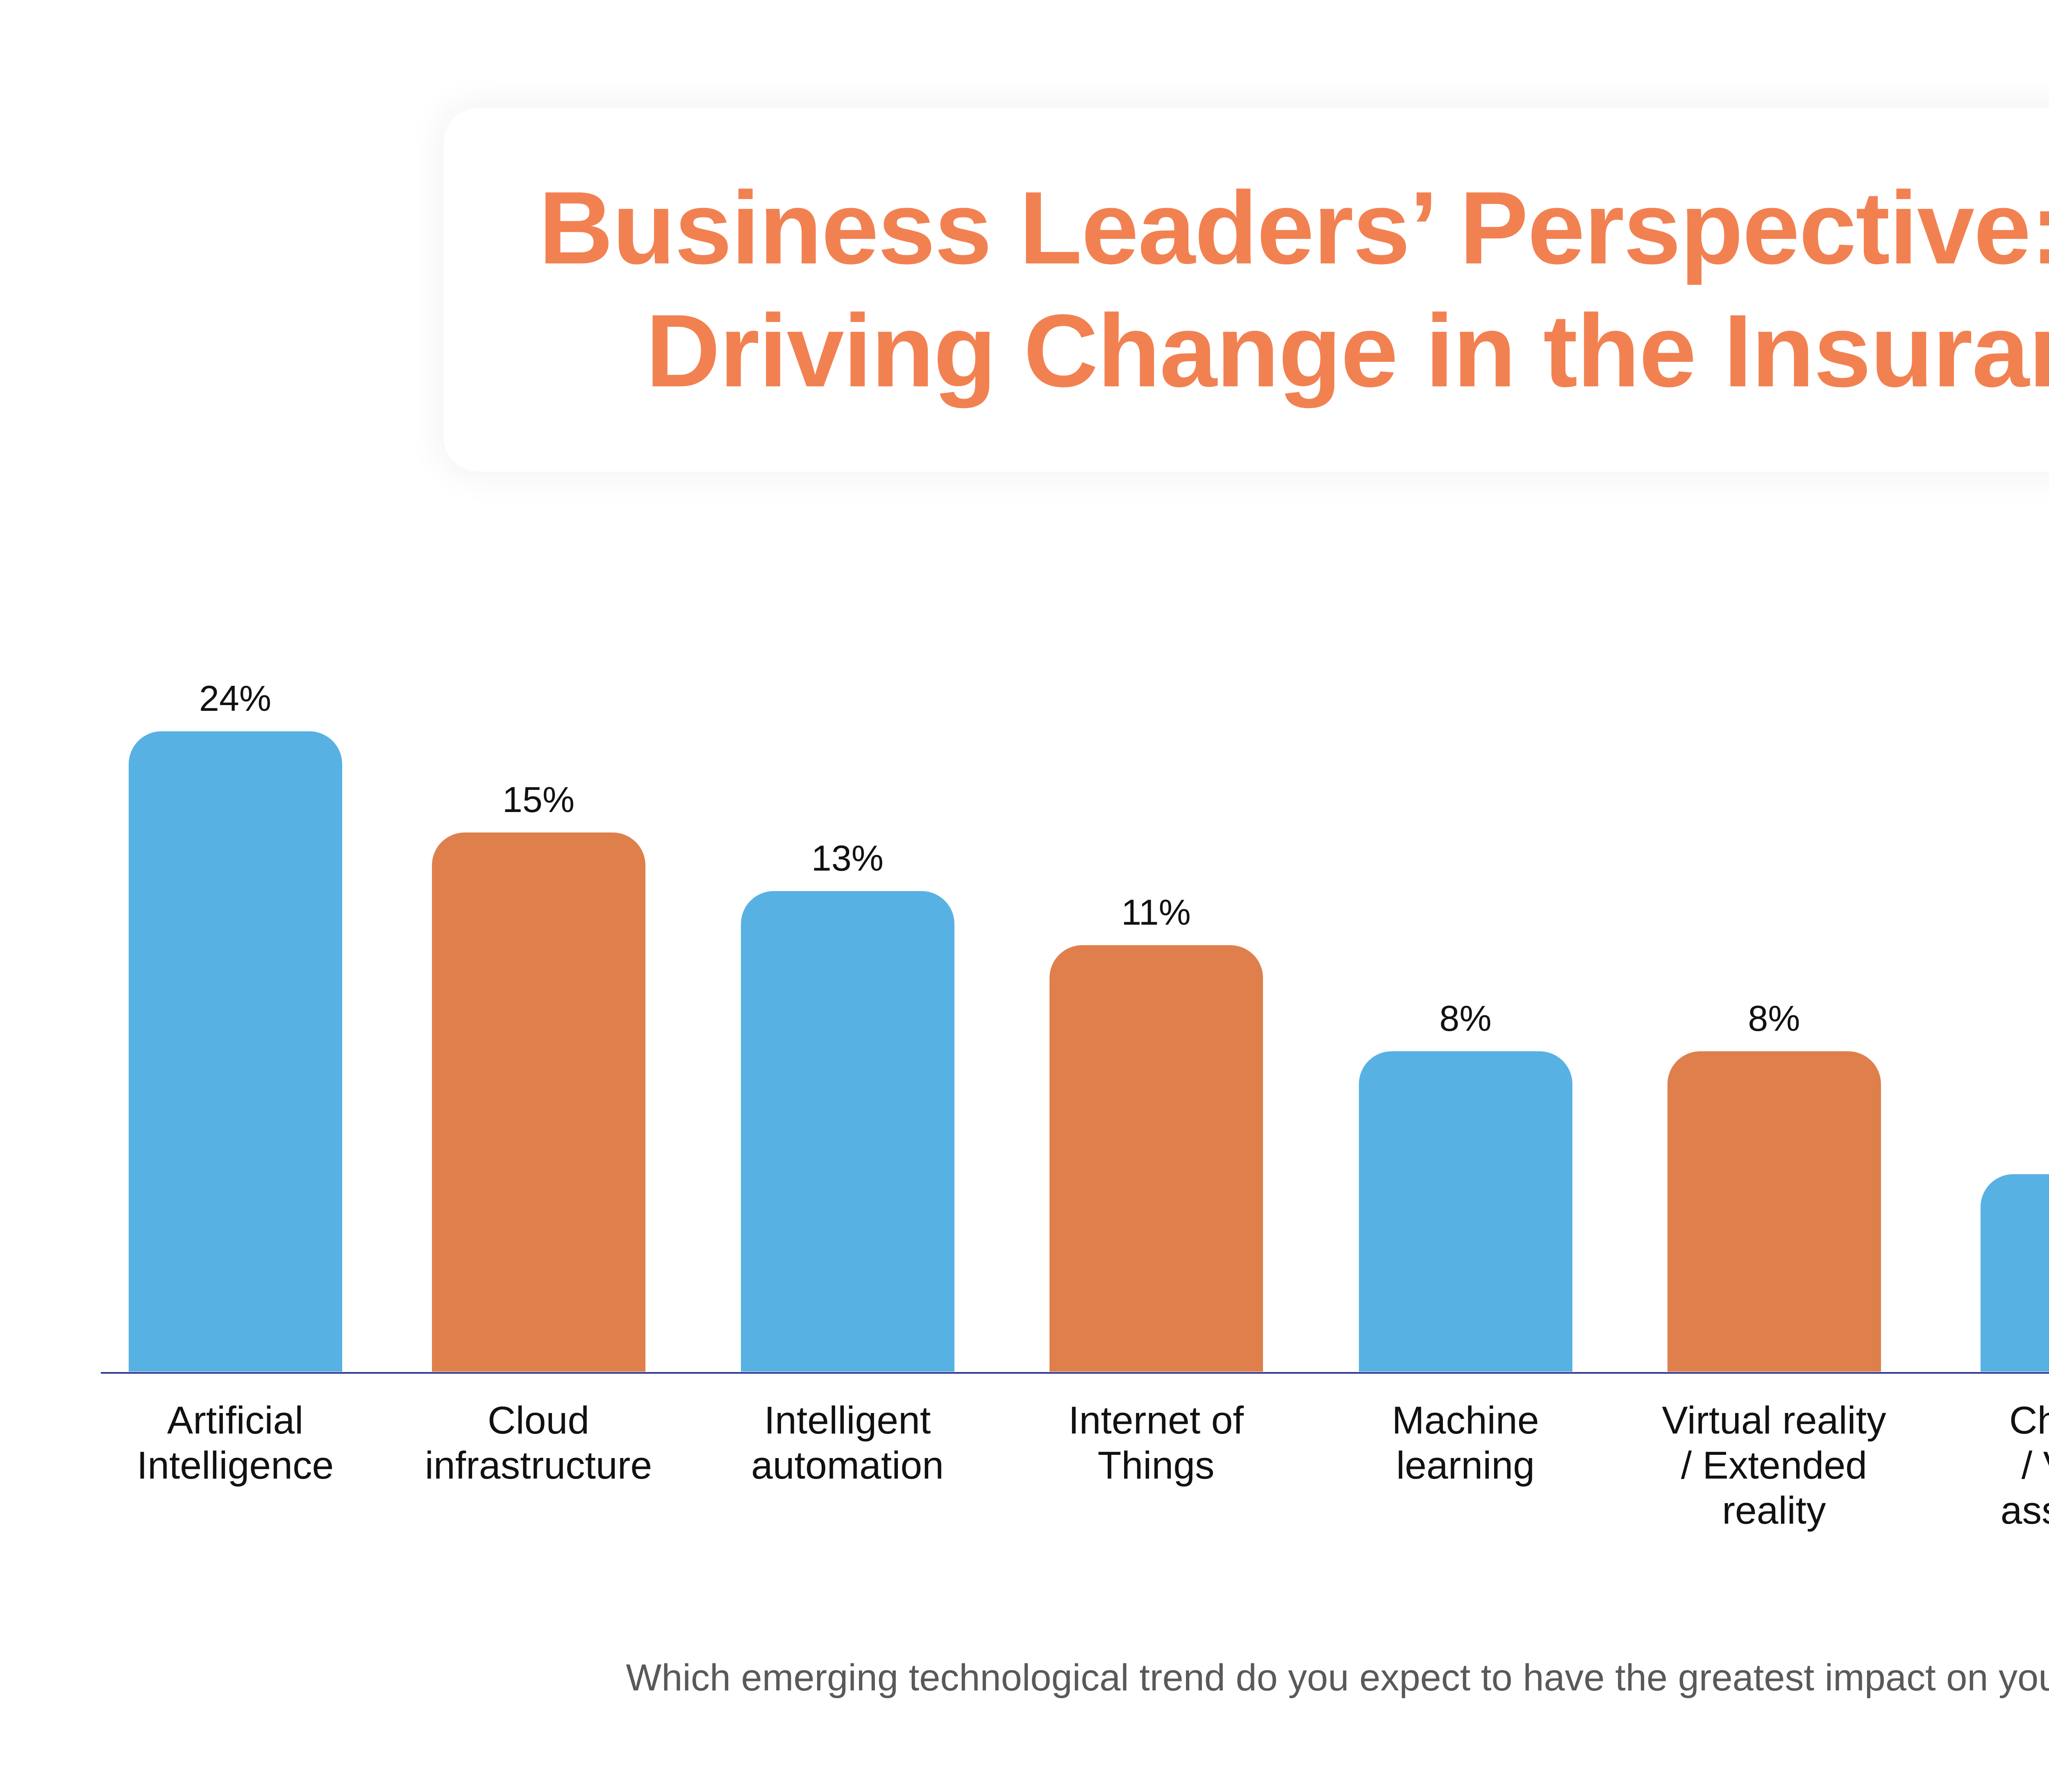 The height and width of the screenshot is (1792, 2049). I want to click on category-label: Cloud infrastructure, so click(538, 1443).